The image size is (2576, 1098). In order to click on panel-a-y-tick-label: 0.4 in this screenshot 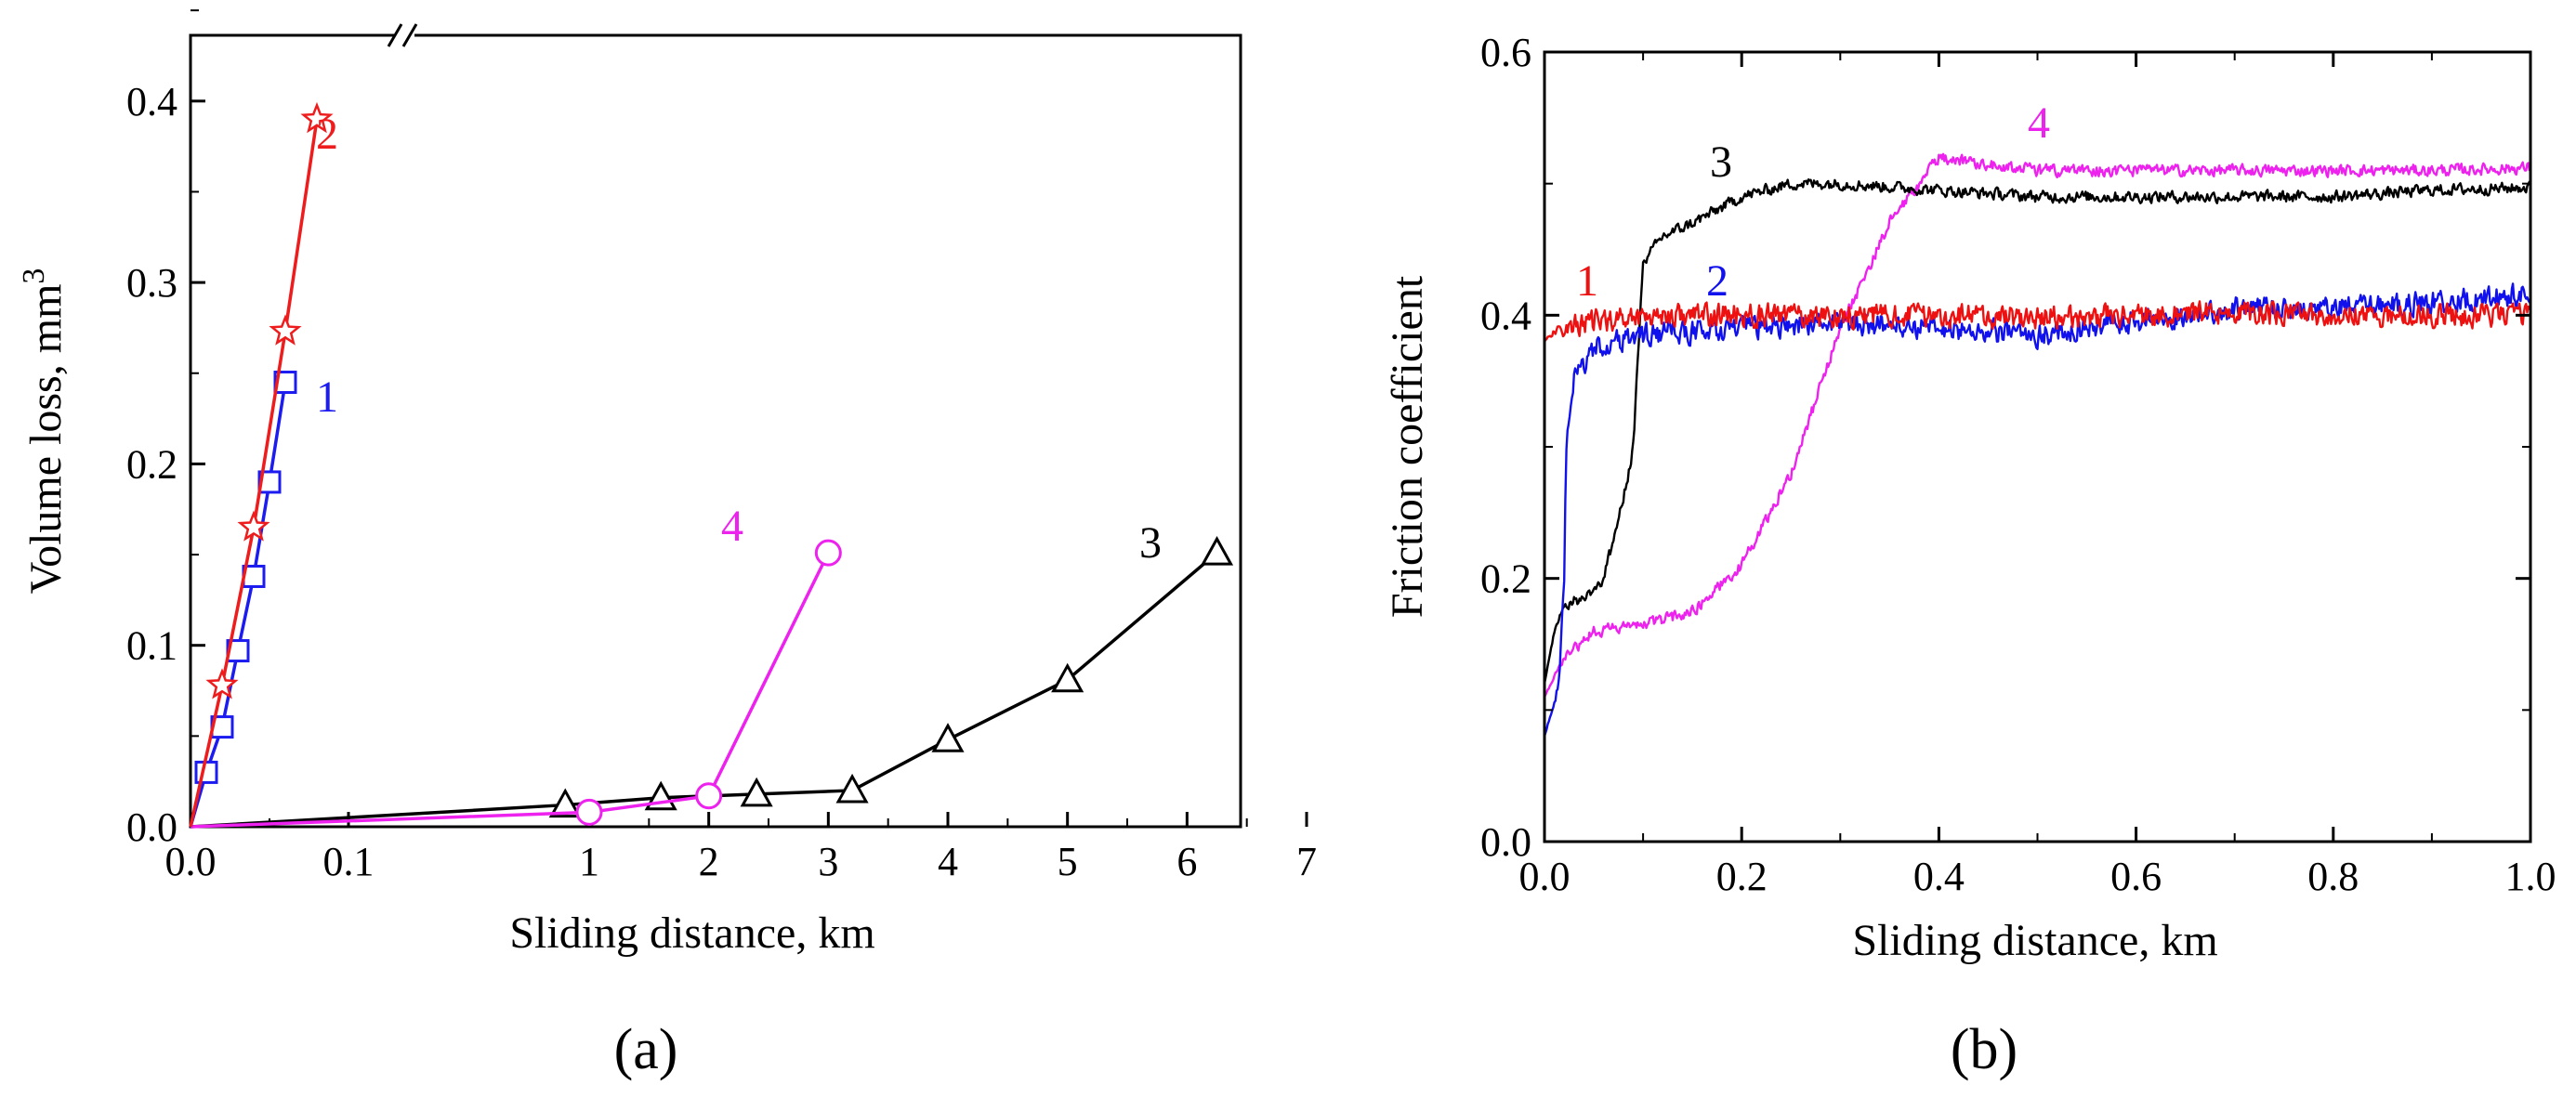, I will do `click(151, 102)`.